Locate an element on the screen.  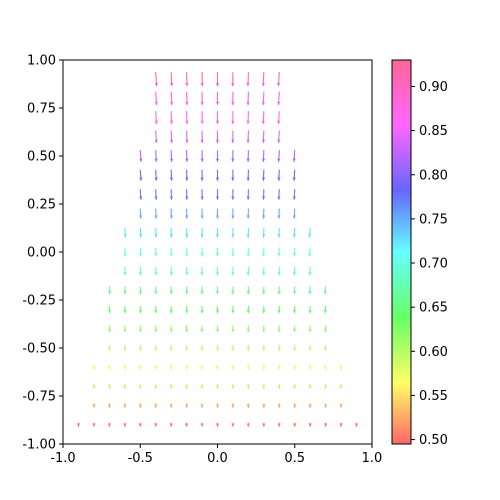
colorbar-tick-label: 0.60 is located at coordinates (433, 352).